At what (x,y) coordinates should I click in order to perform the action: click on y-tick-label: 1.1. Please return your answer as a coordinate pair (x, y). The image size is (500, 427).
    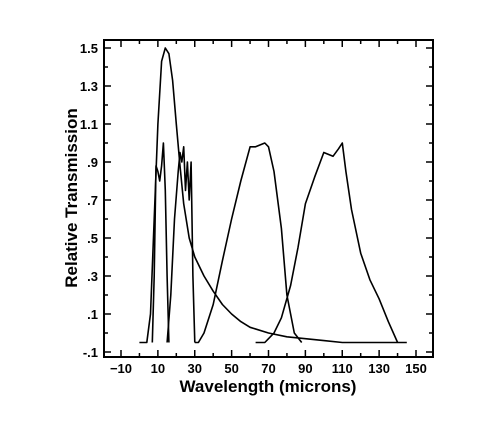
    Looking at the image, I should click on (89, 124).